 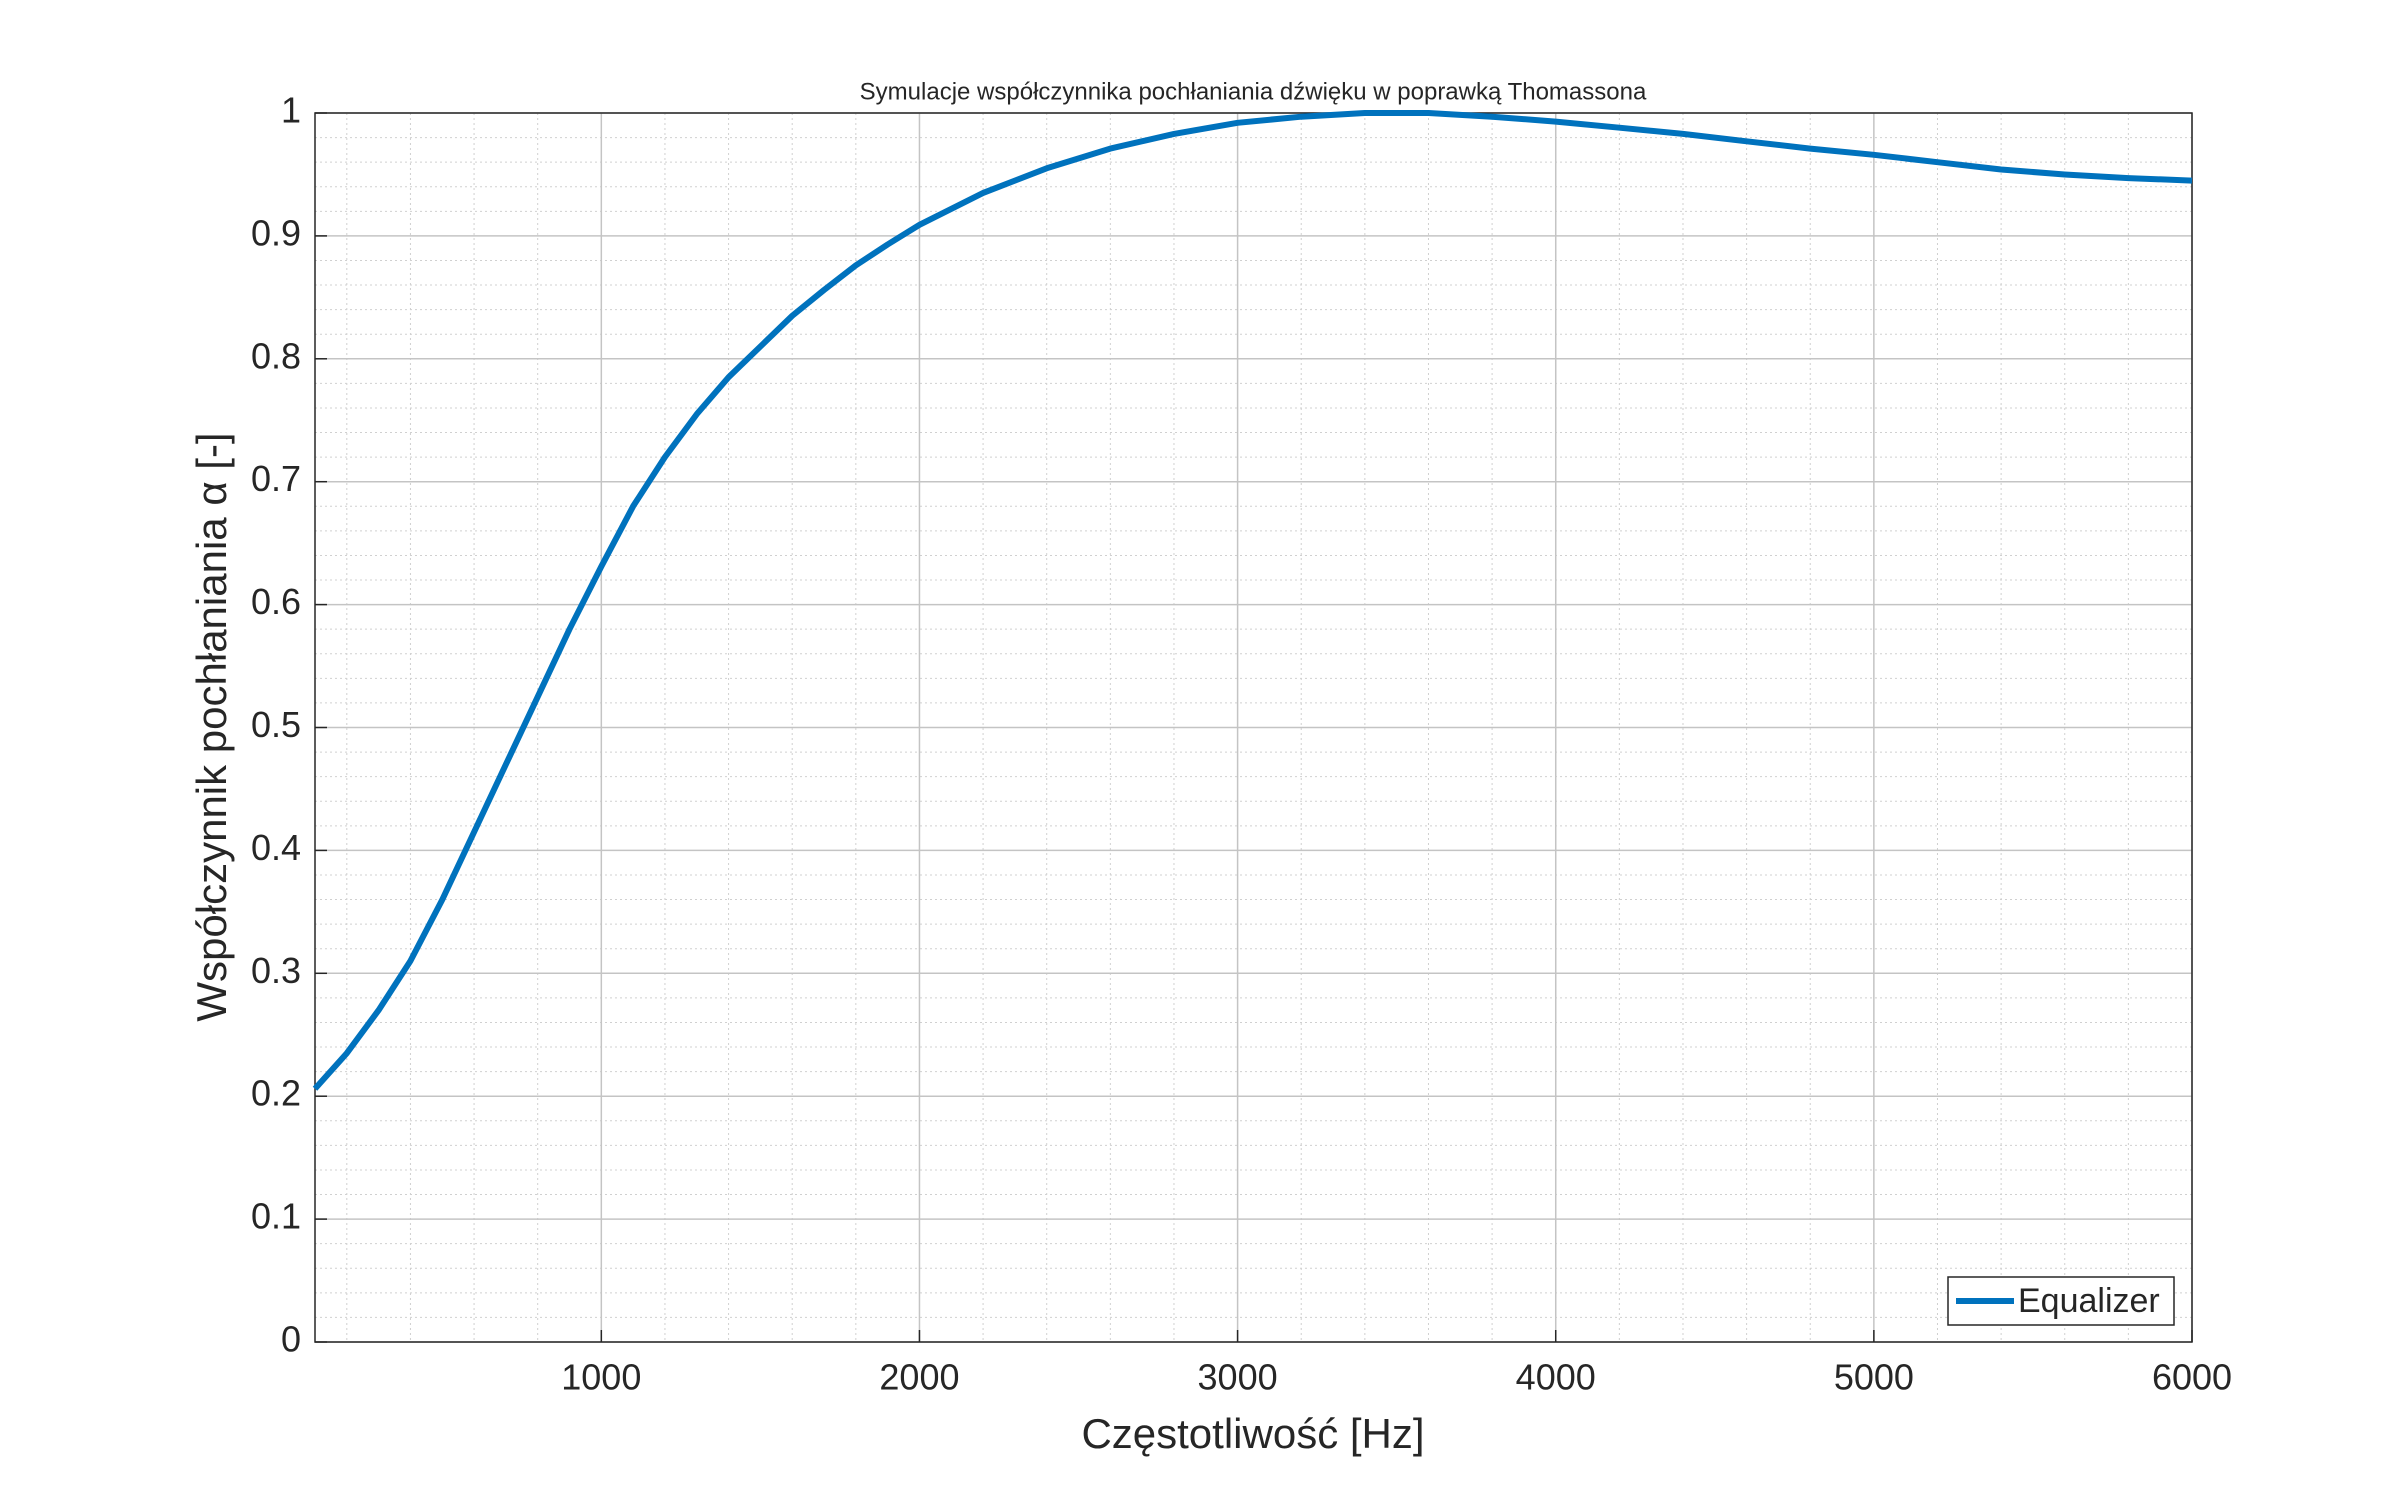 I want to click on x-axis-label: Częstotliwość [Hz], so click(x=1252, y=1433).